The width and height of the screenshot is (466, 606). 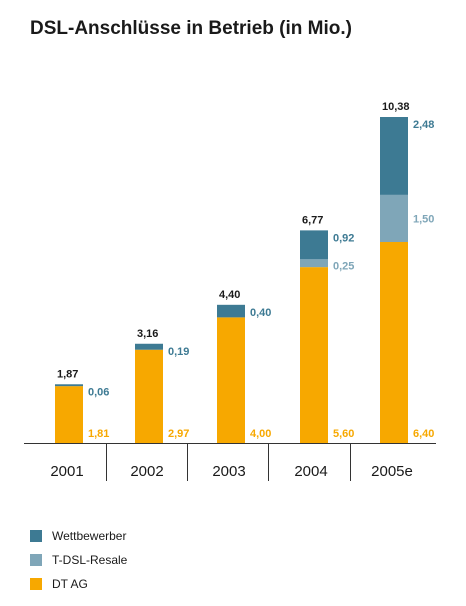 I want to click on legend-swatch-wettbewerber, so click(x=36, y=536).